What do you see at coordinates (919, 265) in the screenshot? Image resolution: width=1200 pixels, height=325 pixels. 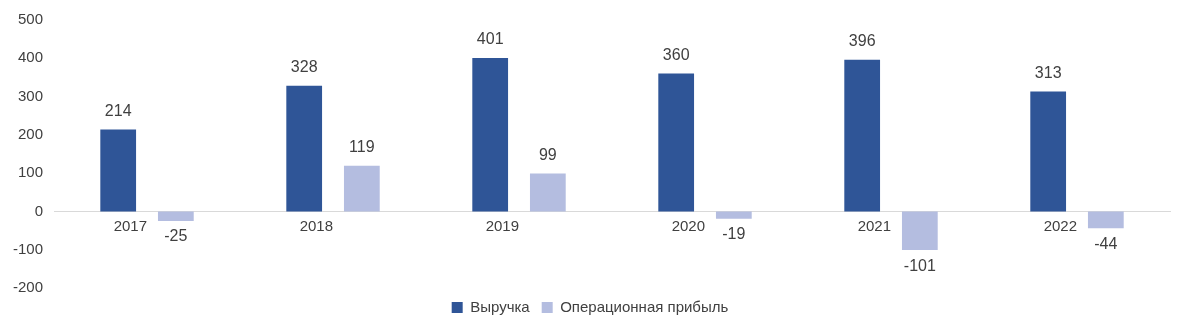 I see `data-label: -101` at bounding box center [919, 265].